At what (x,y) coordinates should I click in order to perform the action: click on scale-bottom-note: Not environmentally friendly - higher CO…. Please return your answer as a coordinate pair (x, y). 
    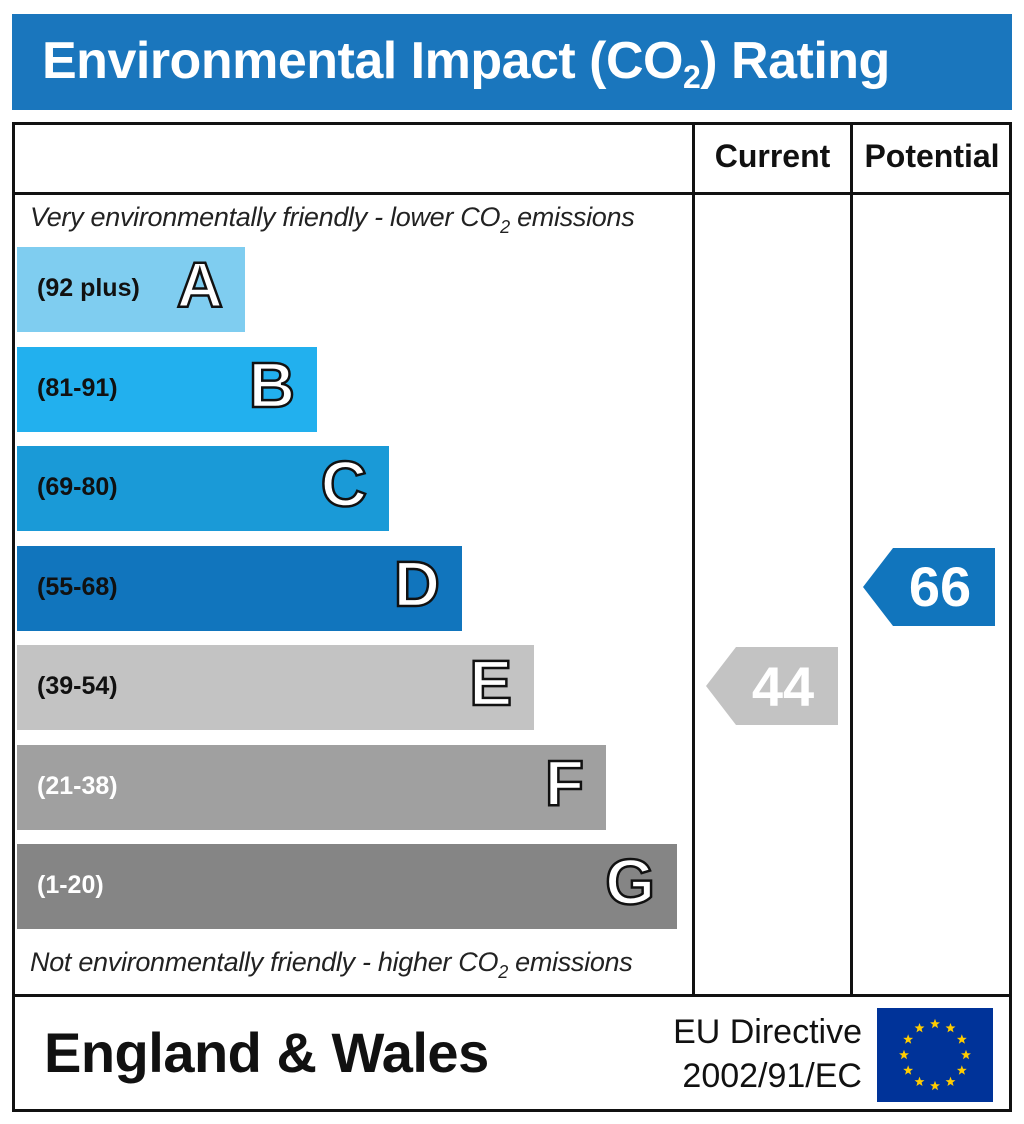
    Looking at the image, I should click on (331, 964).